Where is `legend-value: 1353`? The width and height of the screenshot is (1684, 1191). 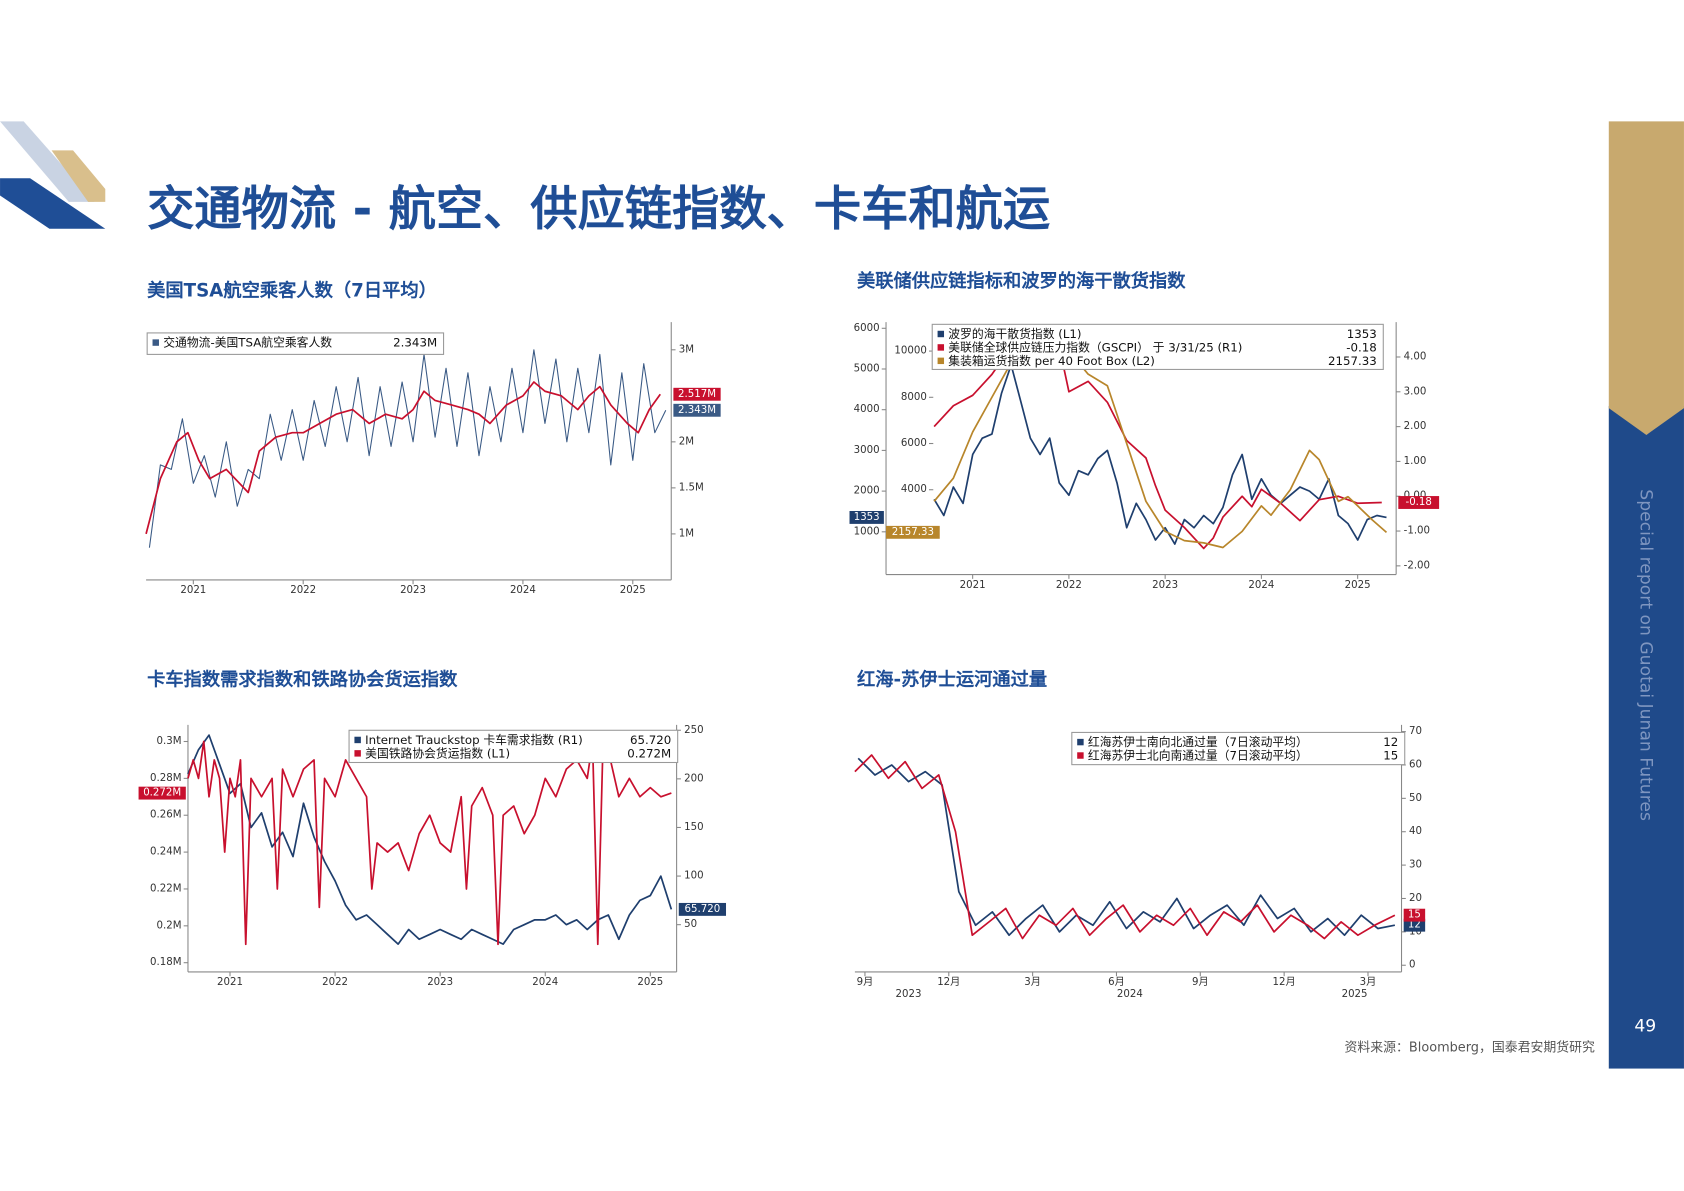
legend-value: 1353 is located at coordinates (1362, 334).